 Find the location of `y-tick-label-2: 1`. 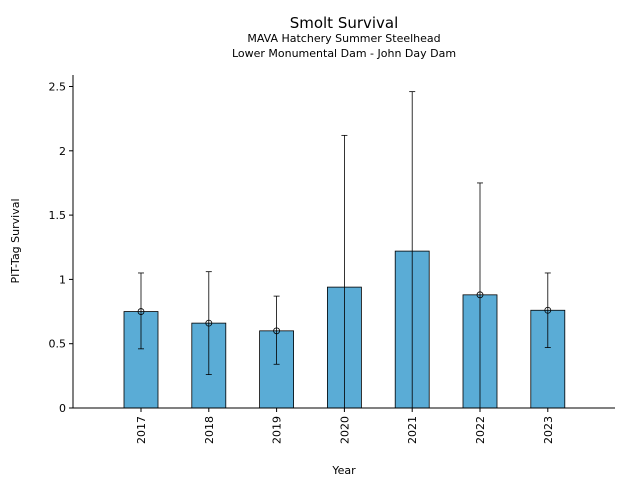

y-tick-label-2: 1 is located at coordinates (62, 279).